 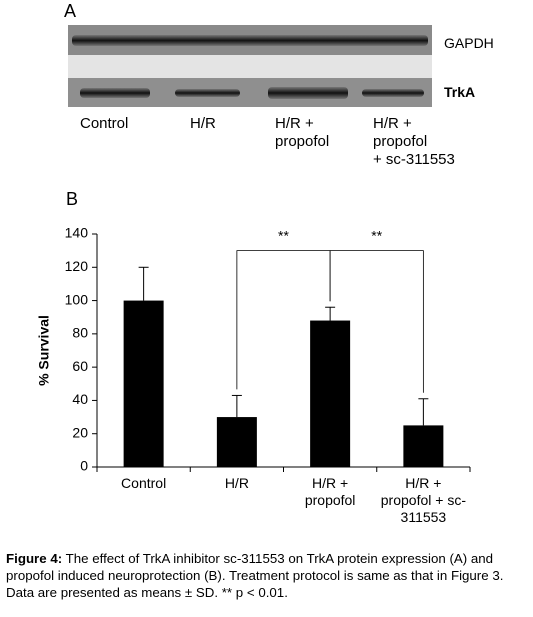 What do you see at coordinates (236, 483) in the screenshot?
I see `x-tick-label: H/R` at bounding box center [236, 483].